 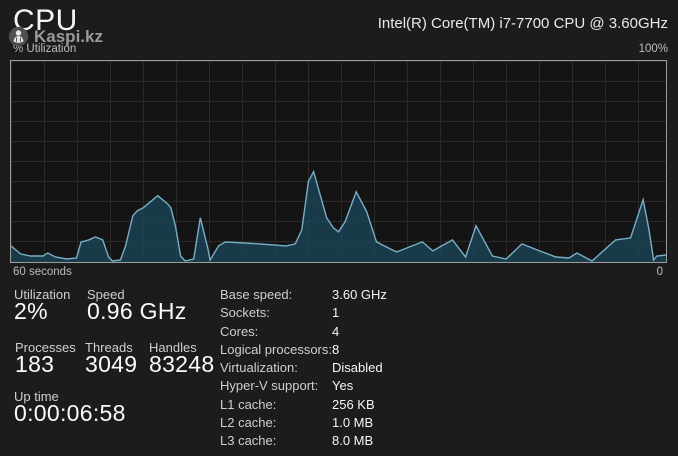 What do you see at coordinates (303, 424) in the screenshot?
I see `spec-row: L2 cache: 1.0 MB` at bounding box center [303, 424].